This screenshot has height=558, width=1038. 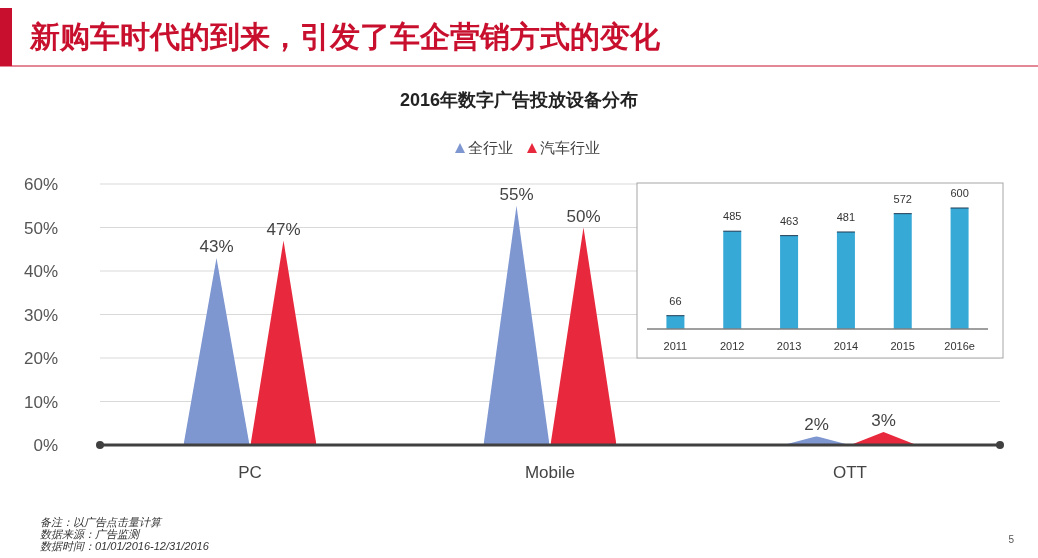 What do you see at coordinates (40, 358) in the screenshot?
I see `y-tick-label: 20%` at bounding box center [40, 358].